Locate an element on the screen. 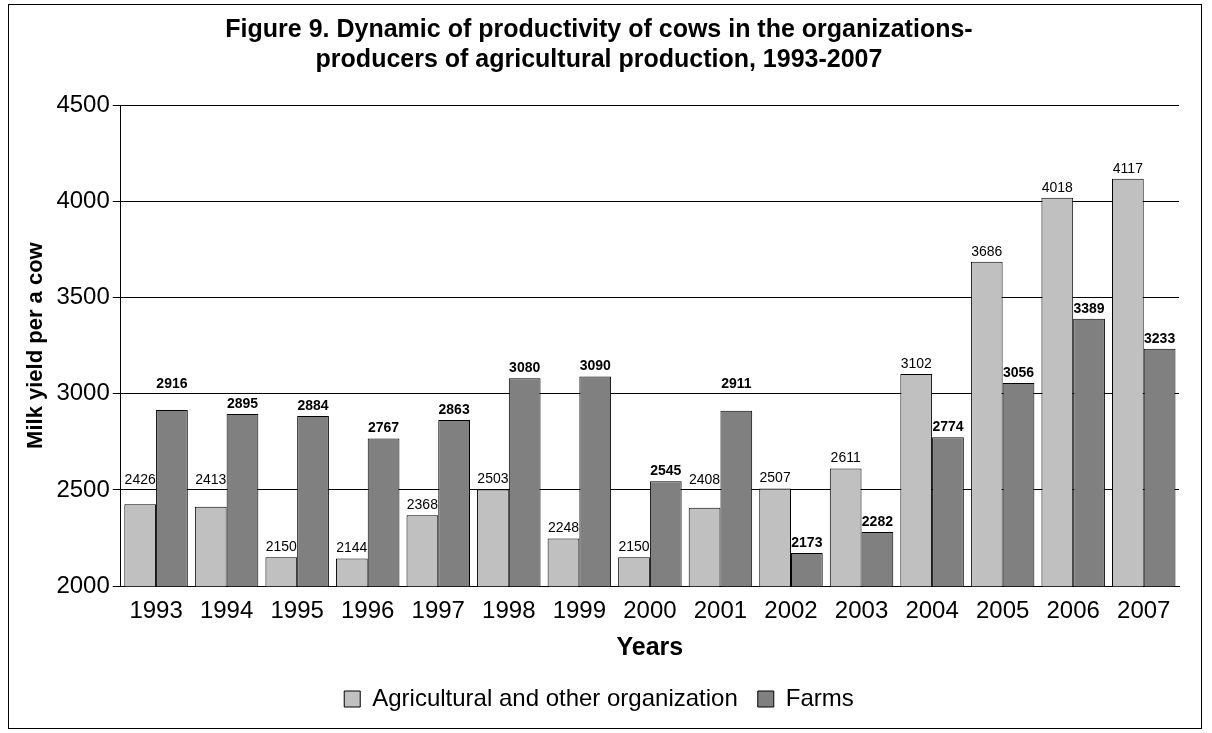 The height and width of the screenshot is (733, 1212). legend-label: Agricultural and other organization is located at coordinates (555, 697).